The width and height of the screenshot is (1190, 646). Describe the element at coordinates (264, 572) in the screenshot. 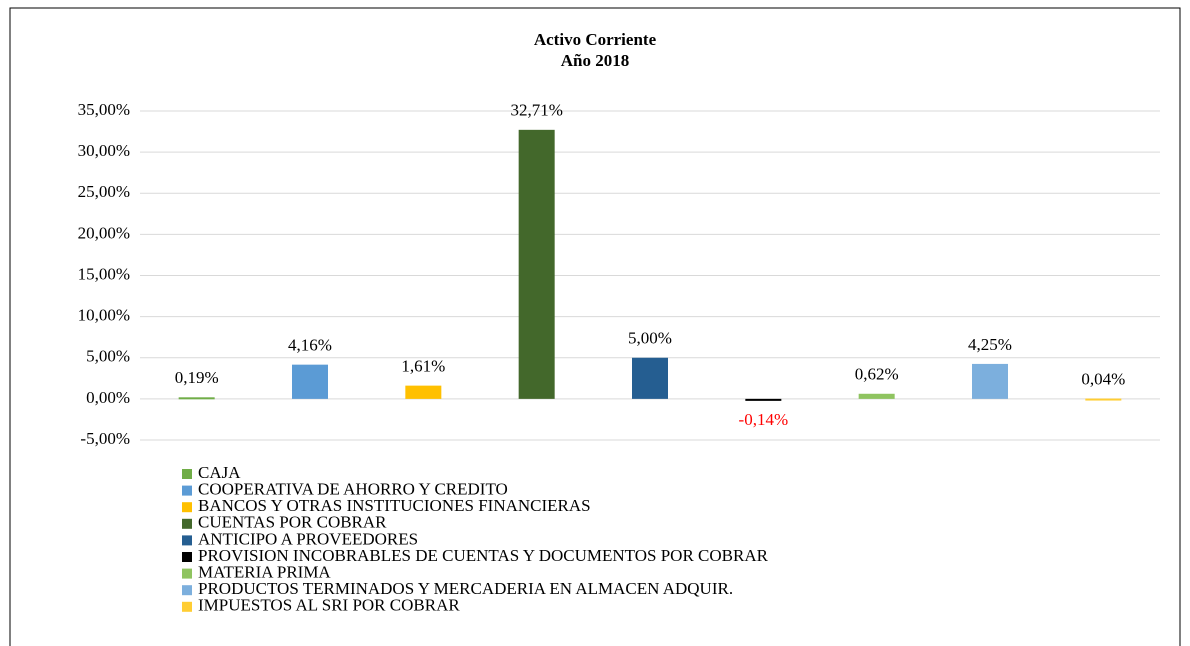

I see `legend-label: MATERIA PRIMA` at that location.